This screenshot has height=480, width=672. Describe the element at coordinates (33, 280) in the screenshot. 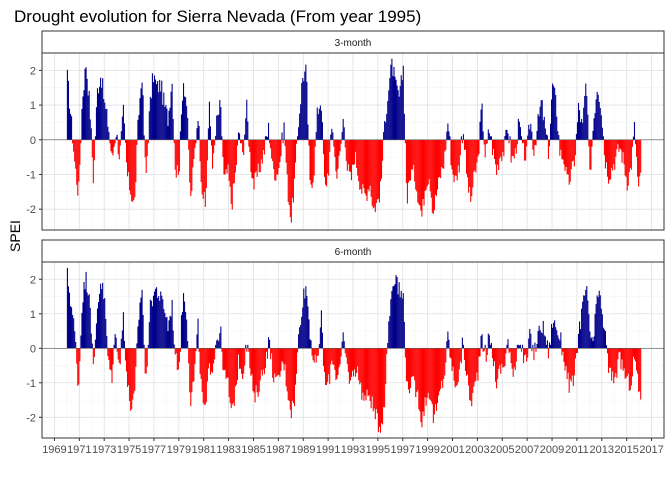

I see `y-tick-label: 2` at that location.